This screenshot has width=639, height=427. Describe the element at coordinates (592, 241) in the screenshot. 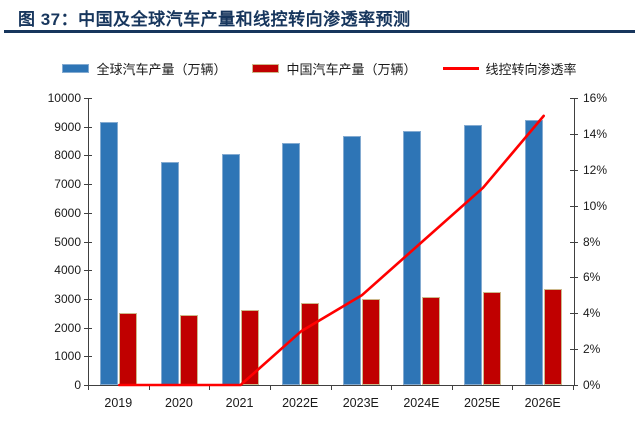

I see `y-axis-right-label: 8%` at that location.